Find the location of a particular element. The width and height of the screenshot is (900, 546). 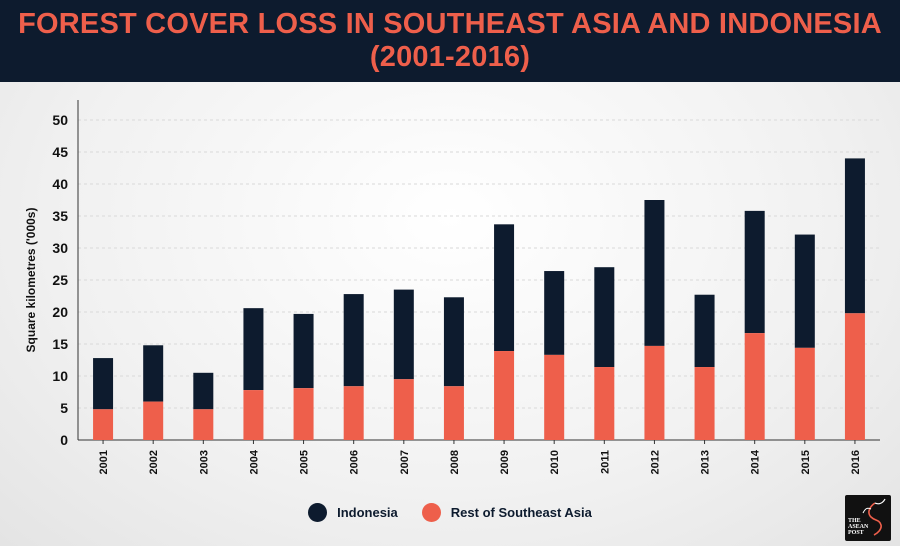

legend-swatch-indonesia is located at coordinates (318, 512).